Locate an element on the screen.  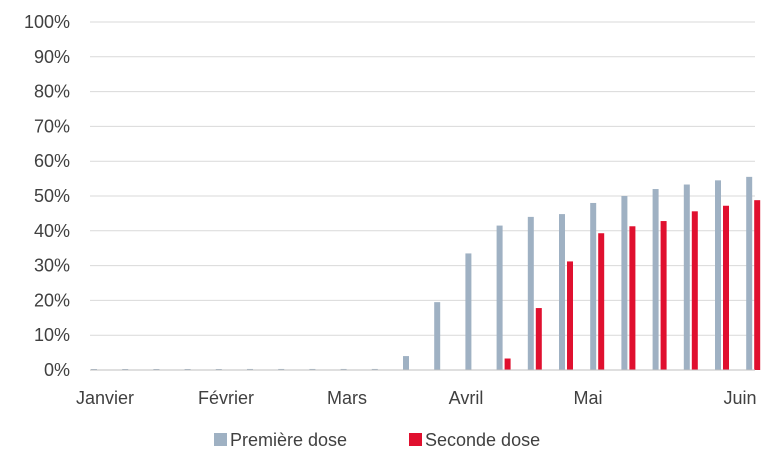
legend-label-seconde-dose: Seconde dose is located at coordinates (482, 440).